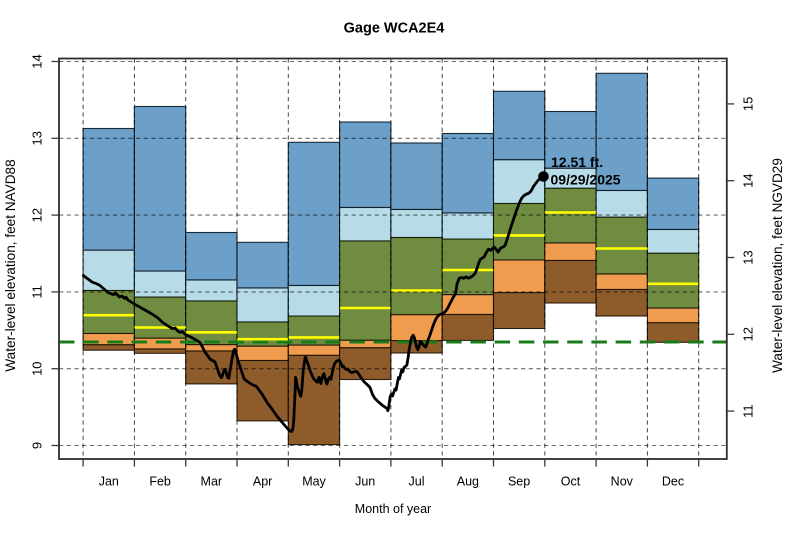 Image resolution: width=800 pixels, height=538 pixels. Describe the element at coordinates (212, 482) in the screenshot. I see `svg-text: Mar` at that location.